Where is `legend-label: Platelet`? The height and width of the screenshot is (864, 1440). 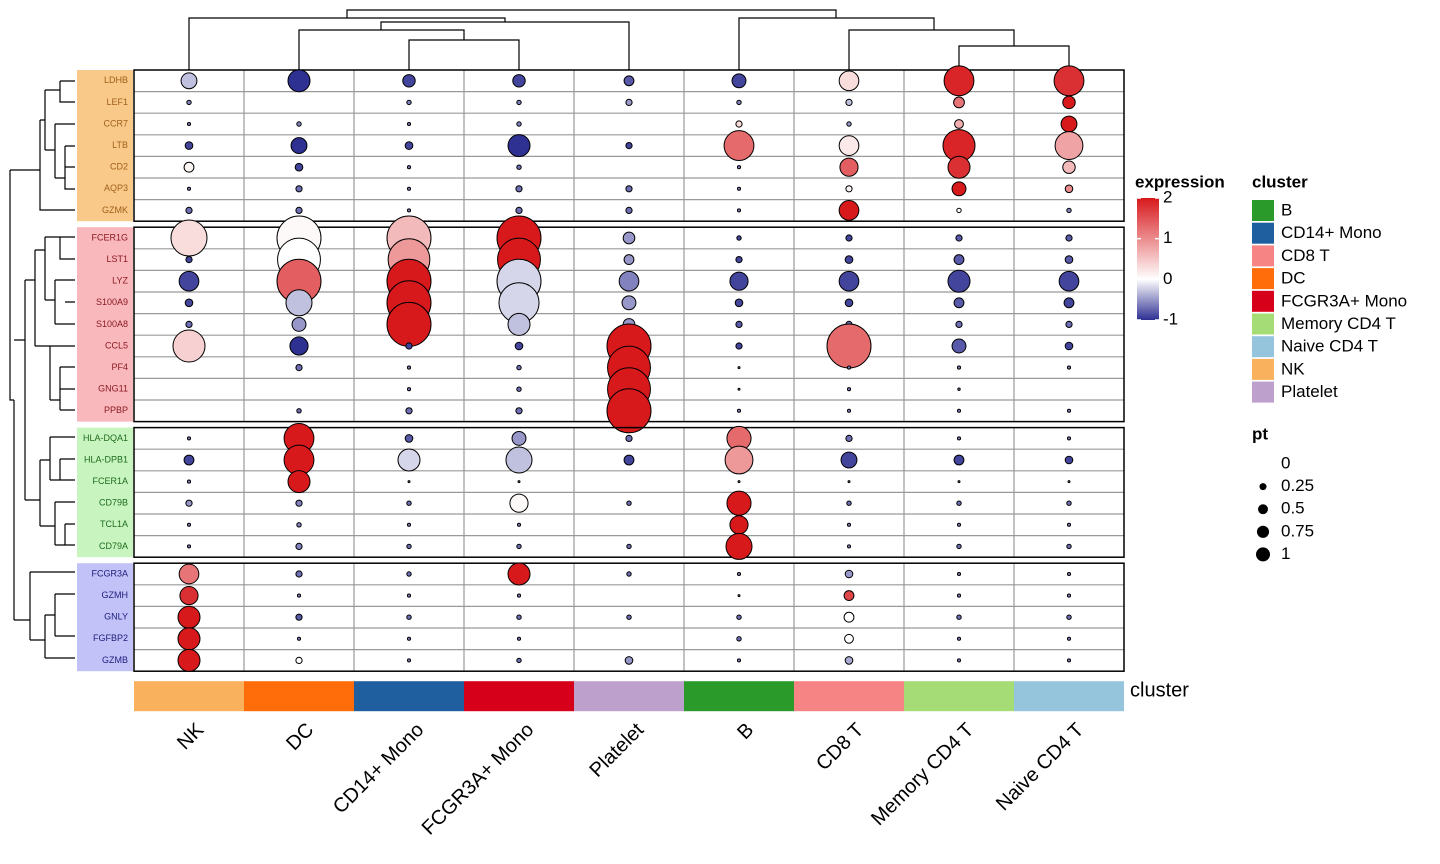 legend-label: Platelet is located at coordinates (1309, 391).